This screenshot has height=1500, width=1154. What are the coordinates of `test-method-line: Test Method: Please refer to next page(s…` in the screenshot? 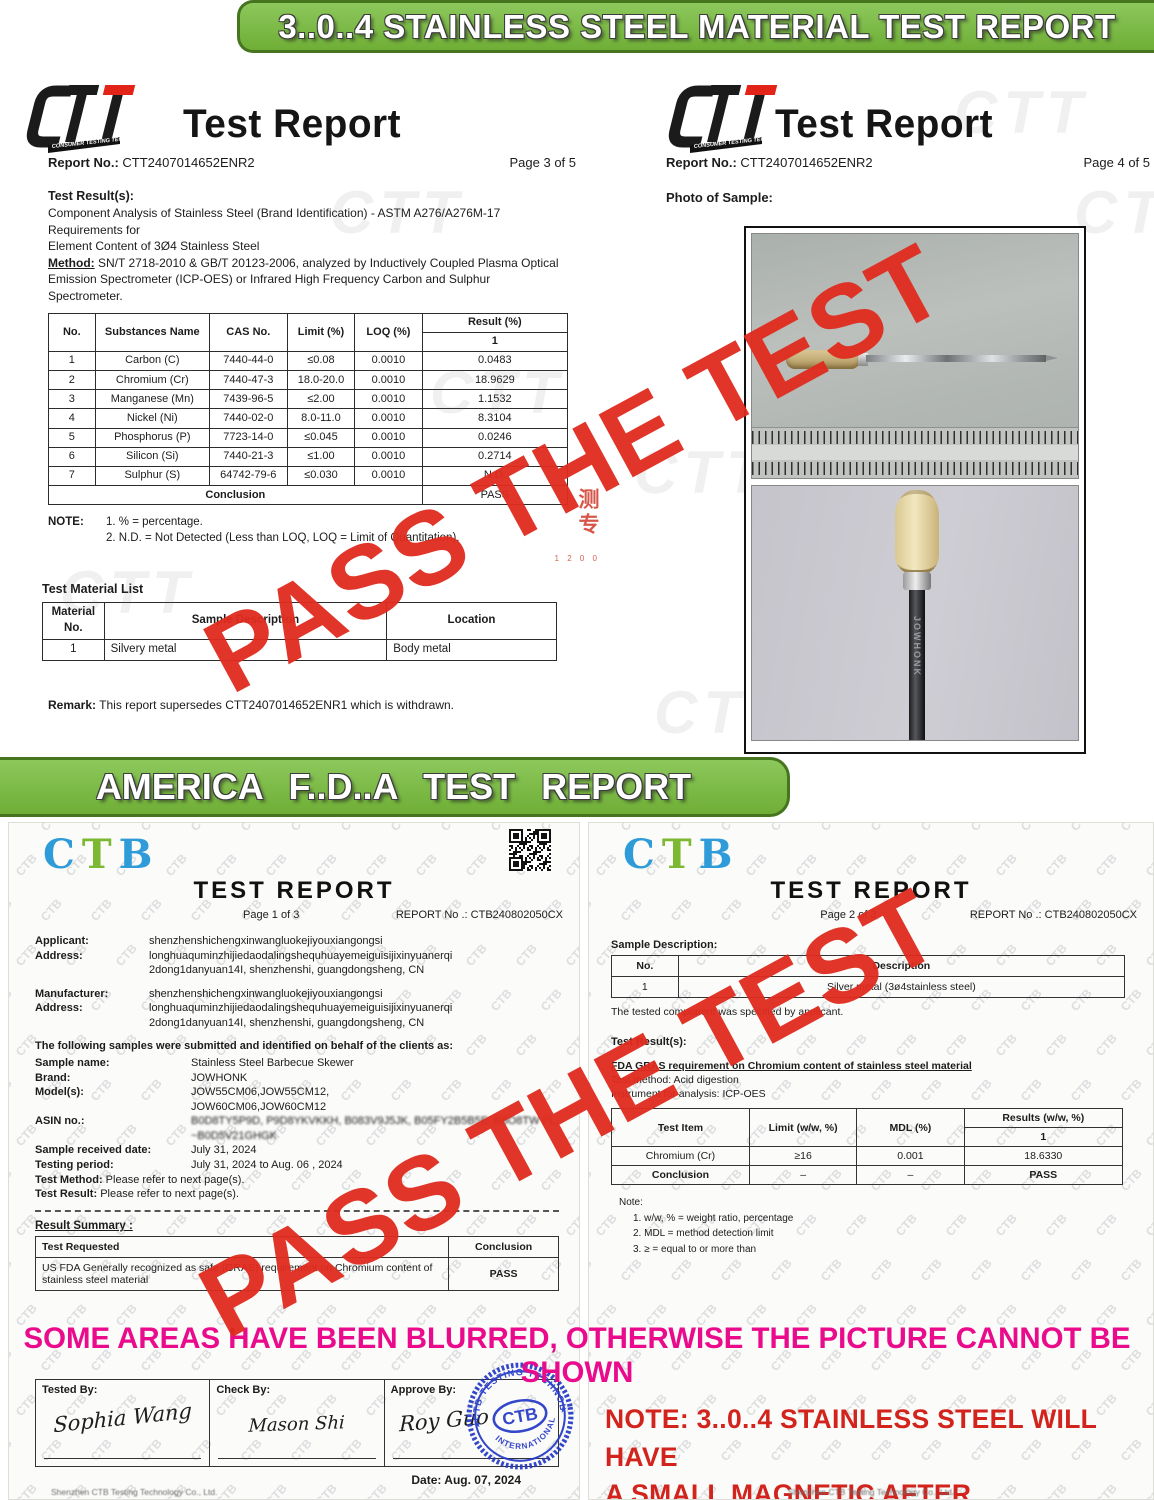 It's located at (140, 1180).